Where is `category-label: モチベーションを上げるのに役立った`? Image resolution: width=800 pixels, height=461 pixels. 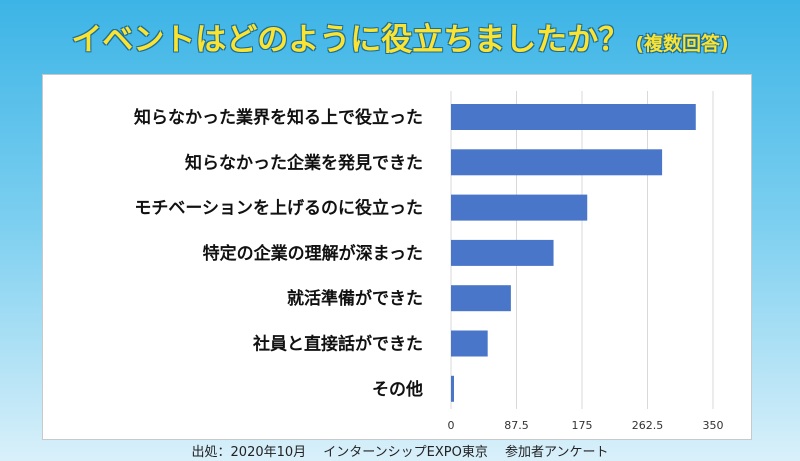 category-label: モチベーションを上げるのに役立った is located at coordinates (278, 208).